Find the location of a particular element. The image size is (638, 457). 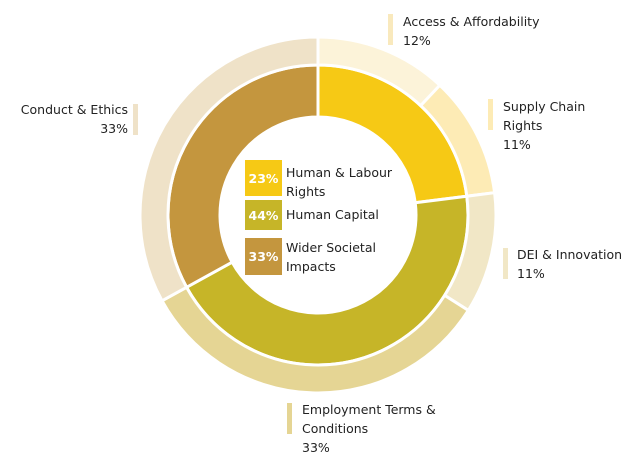

segment-label: Access & Affordability 12% is located at coordinates (488, 31).